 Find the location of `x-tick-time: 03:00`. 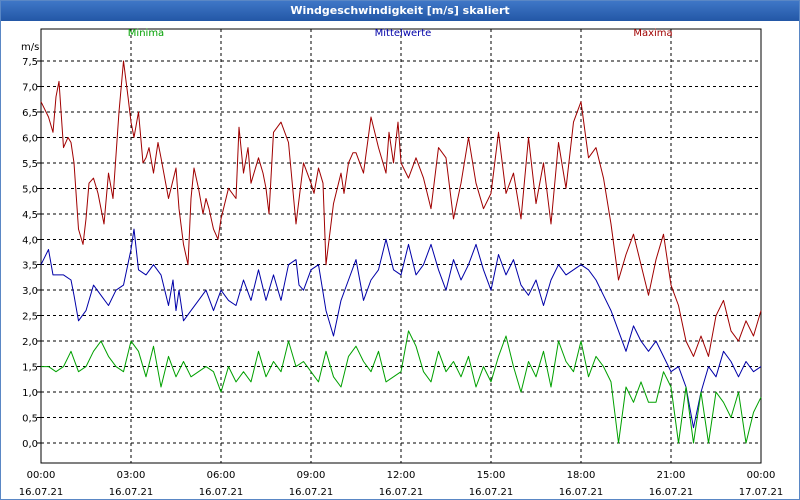

x-tick-time: 03:00 is located at coordinates (131, 475).